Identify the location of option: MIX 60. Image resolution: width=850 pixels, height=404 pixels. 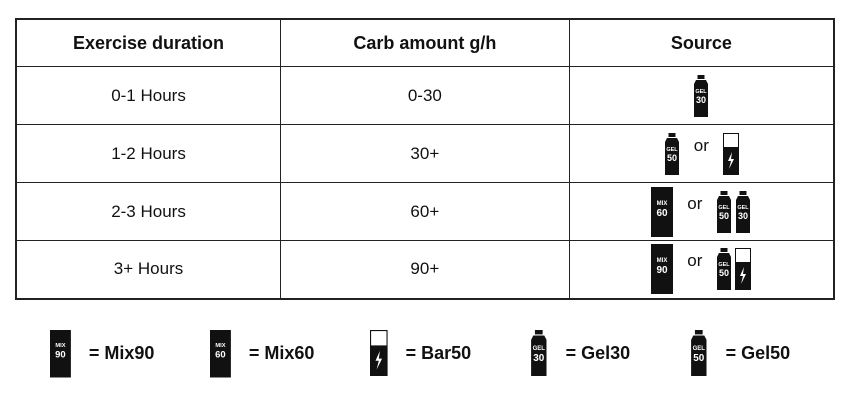
(662, 211).